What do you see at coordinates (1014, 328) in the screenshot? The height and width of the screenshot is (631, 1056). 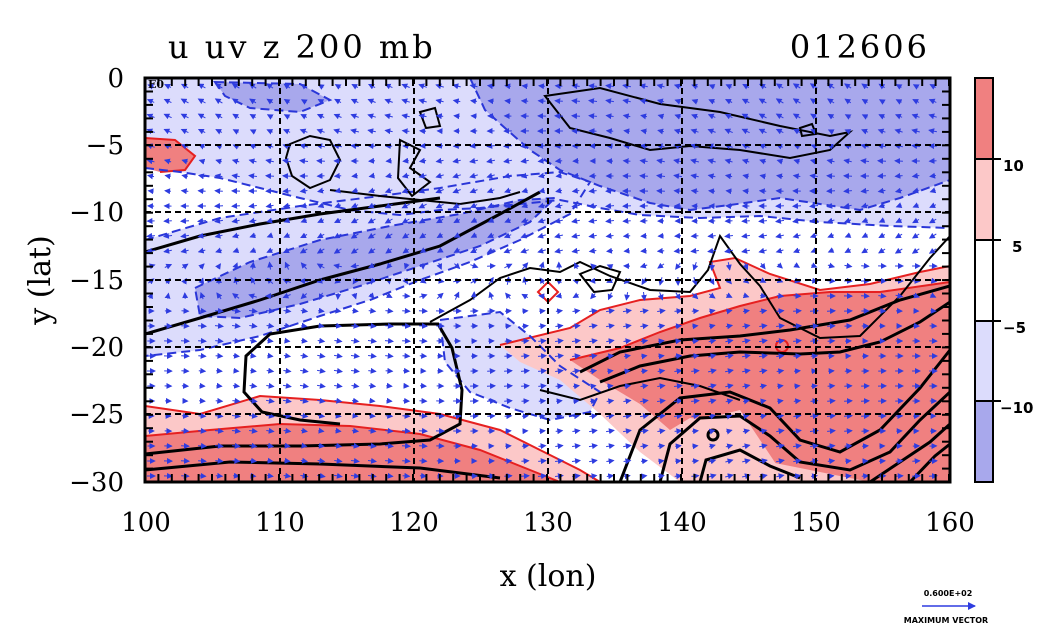 I see `colorbar-label-neg5: −5` at bounding box center [1014, 328].